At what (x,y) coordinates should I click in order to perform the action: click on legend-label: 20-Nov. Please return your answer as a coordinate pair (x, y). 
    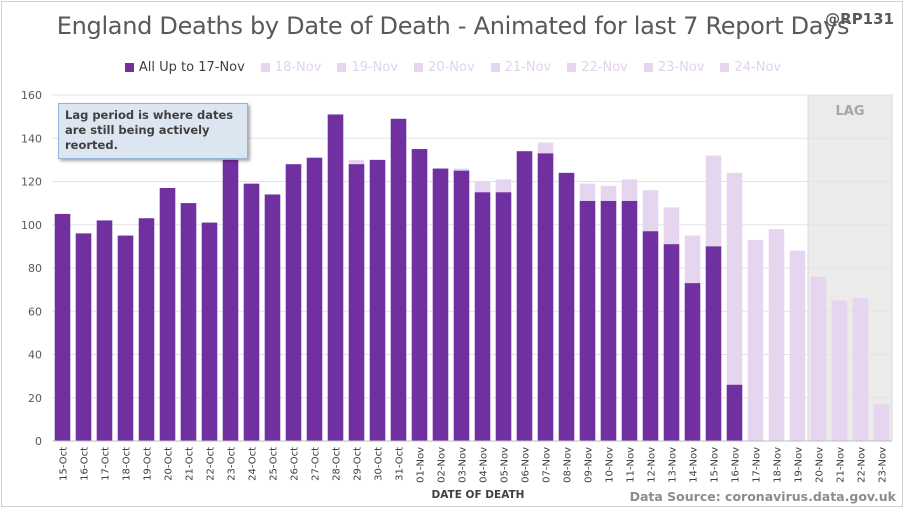
    Looking at the image, I should click on (451, 67).